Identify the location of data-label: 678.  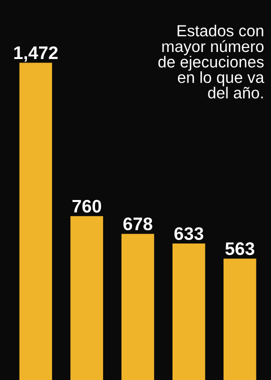
(137, 224).